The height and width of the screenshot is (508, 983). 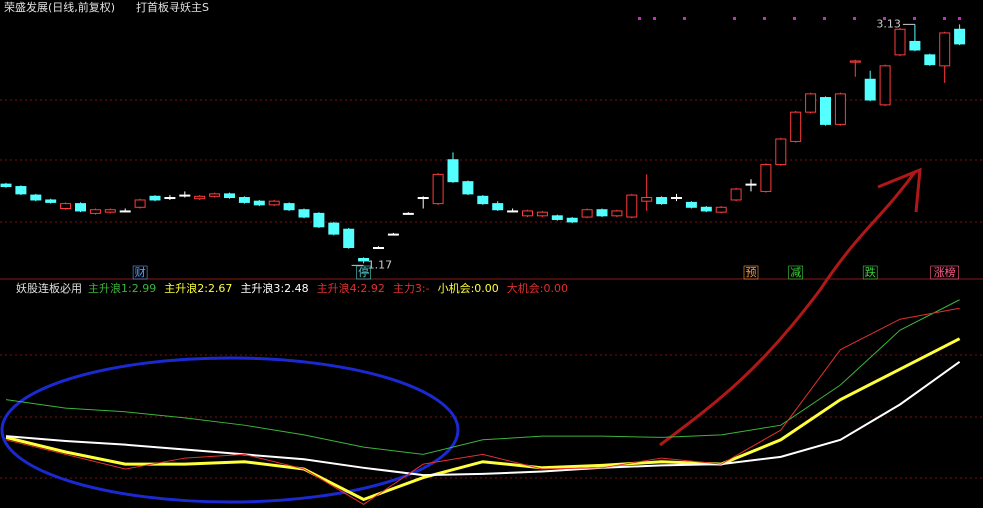 I want to click on indicator-title: 打首板寻妖主S, so click(x=172, y=7).